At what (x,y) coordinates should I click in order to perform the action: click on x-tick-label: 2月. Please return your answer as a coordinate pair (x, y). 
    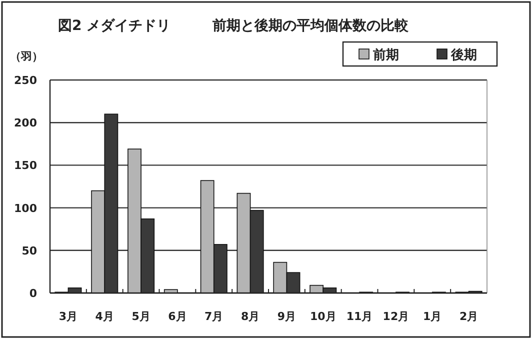
    Looking at the image, I should click on (468, 316).